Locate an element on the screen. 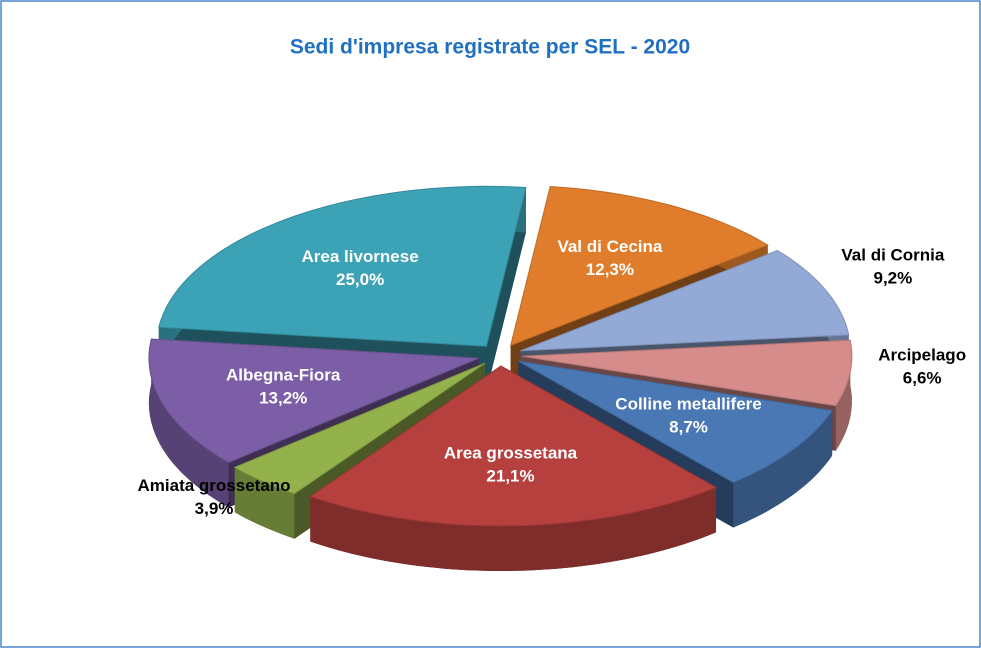  slice-value: 6,6% is located at coordinates (922, 378).